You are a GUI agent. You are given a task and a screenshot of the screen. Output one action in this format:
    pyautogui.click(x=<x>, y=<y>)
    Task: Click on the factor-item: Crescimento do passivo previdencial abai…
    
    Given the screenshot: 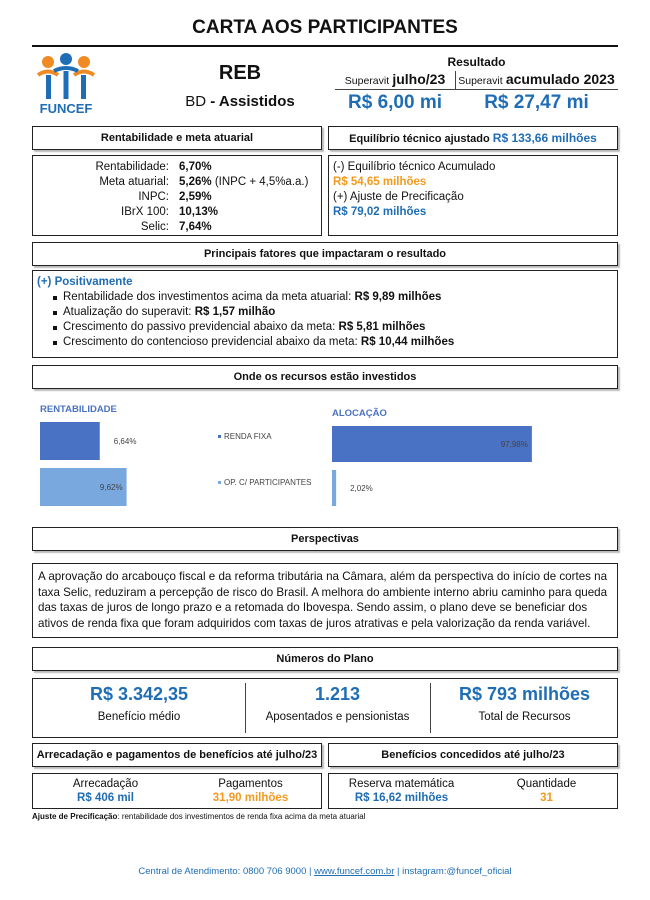 What is the action you would take?
    pyautogui.click(x=244, y=327)
    